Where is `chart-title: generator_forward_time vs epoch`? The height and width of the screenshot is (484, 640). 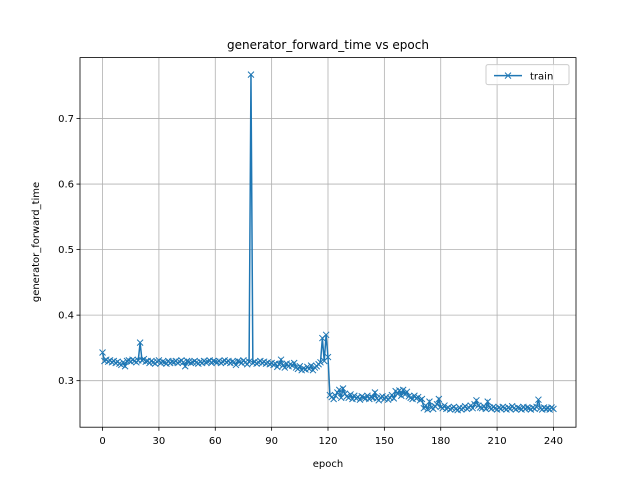
chart-title: generator_forward_time vs epoch is located at coordinates (328, 45).